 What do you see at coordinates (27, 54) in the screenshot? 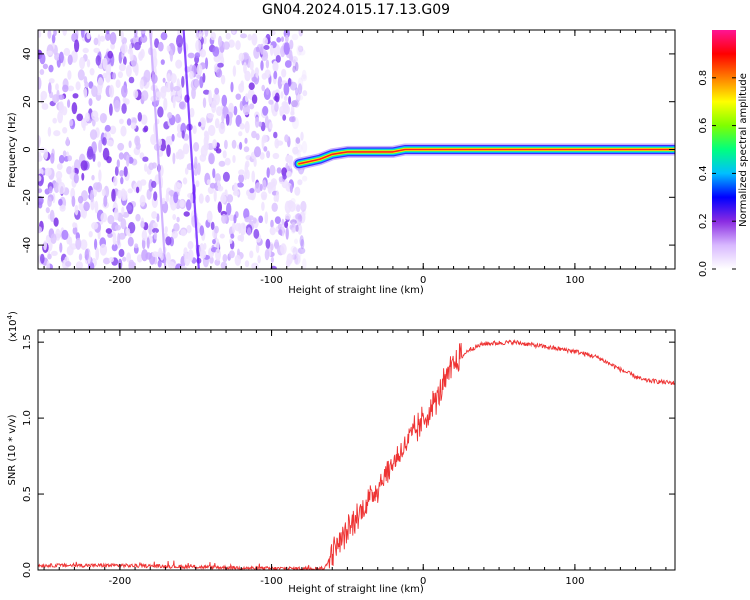
I see `y-tick-label: 40` at bounding box center [27, 54].